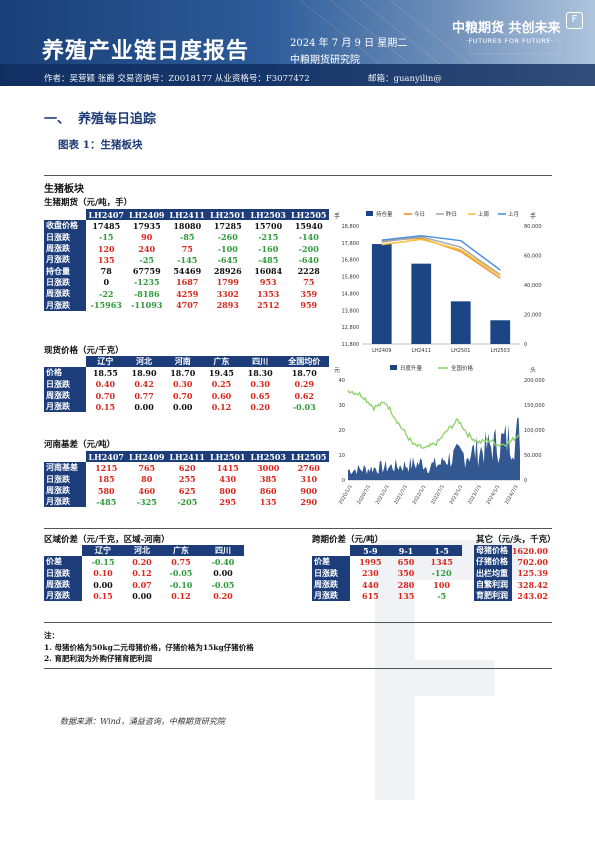 The height and width of the screenshot is (842, 595). I want to click on table-row: 持仓量 78 67759 54469 28926 16084 2228, so click(186, 271).